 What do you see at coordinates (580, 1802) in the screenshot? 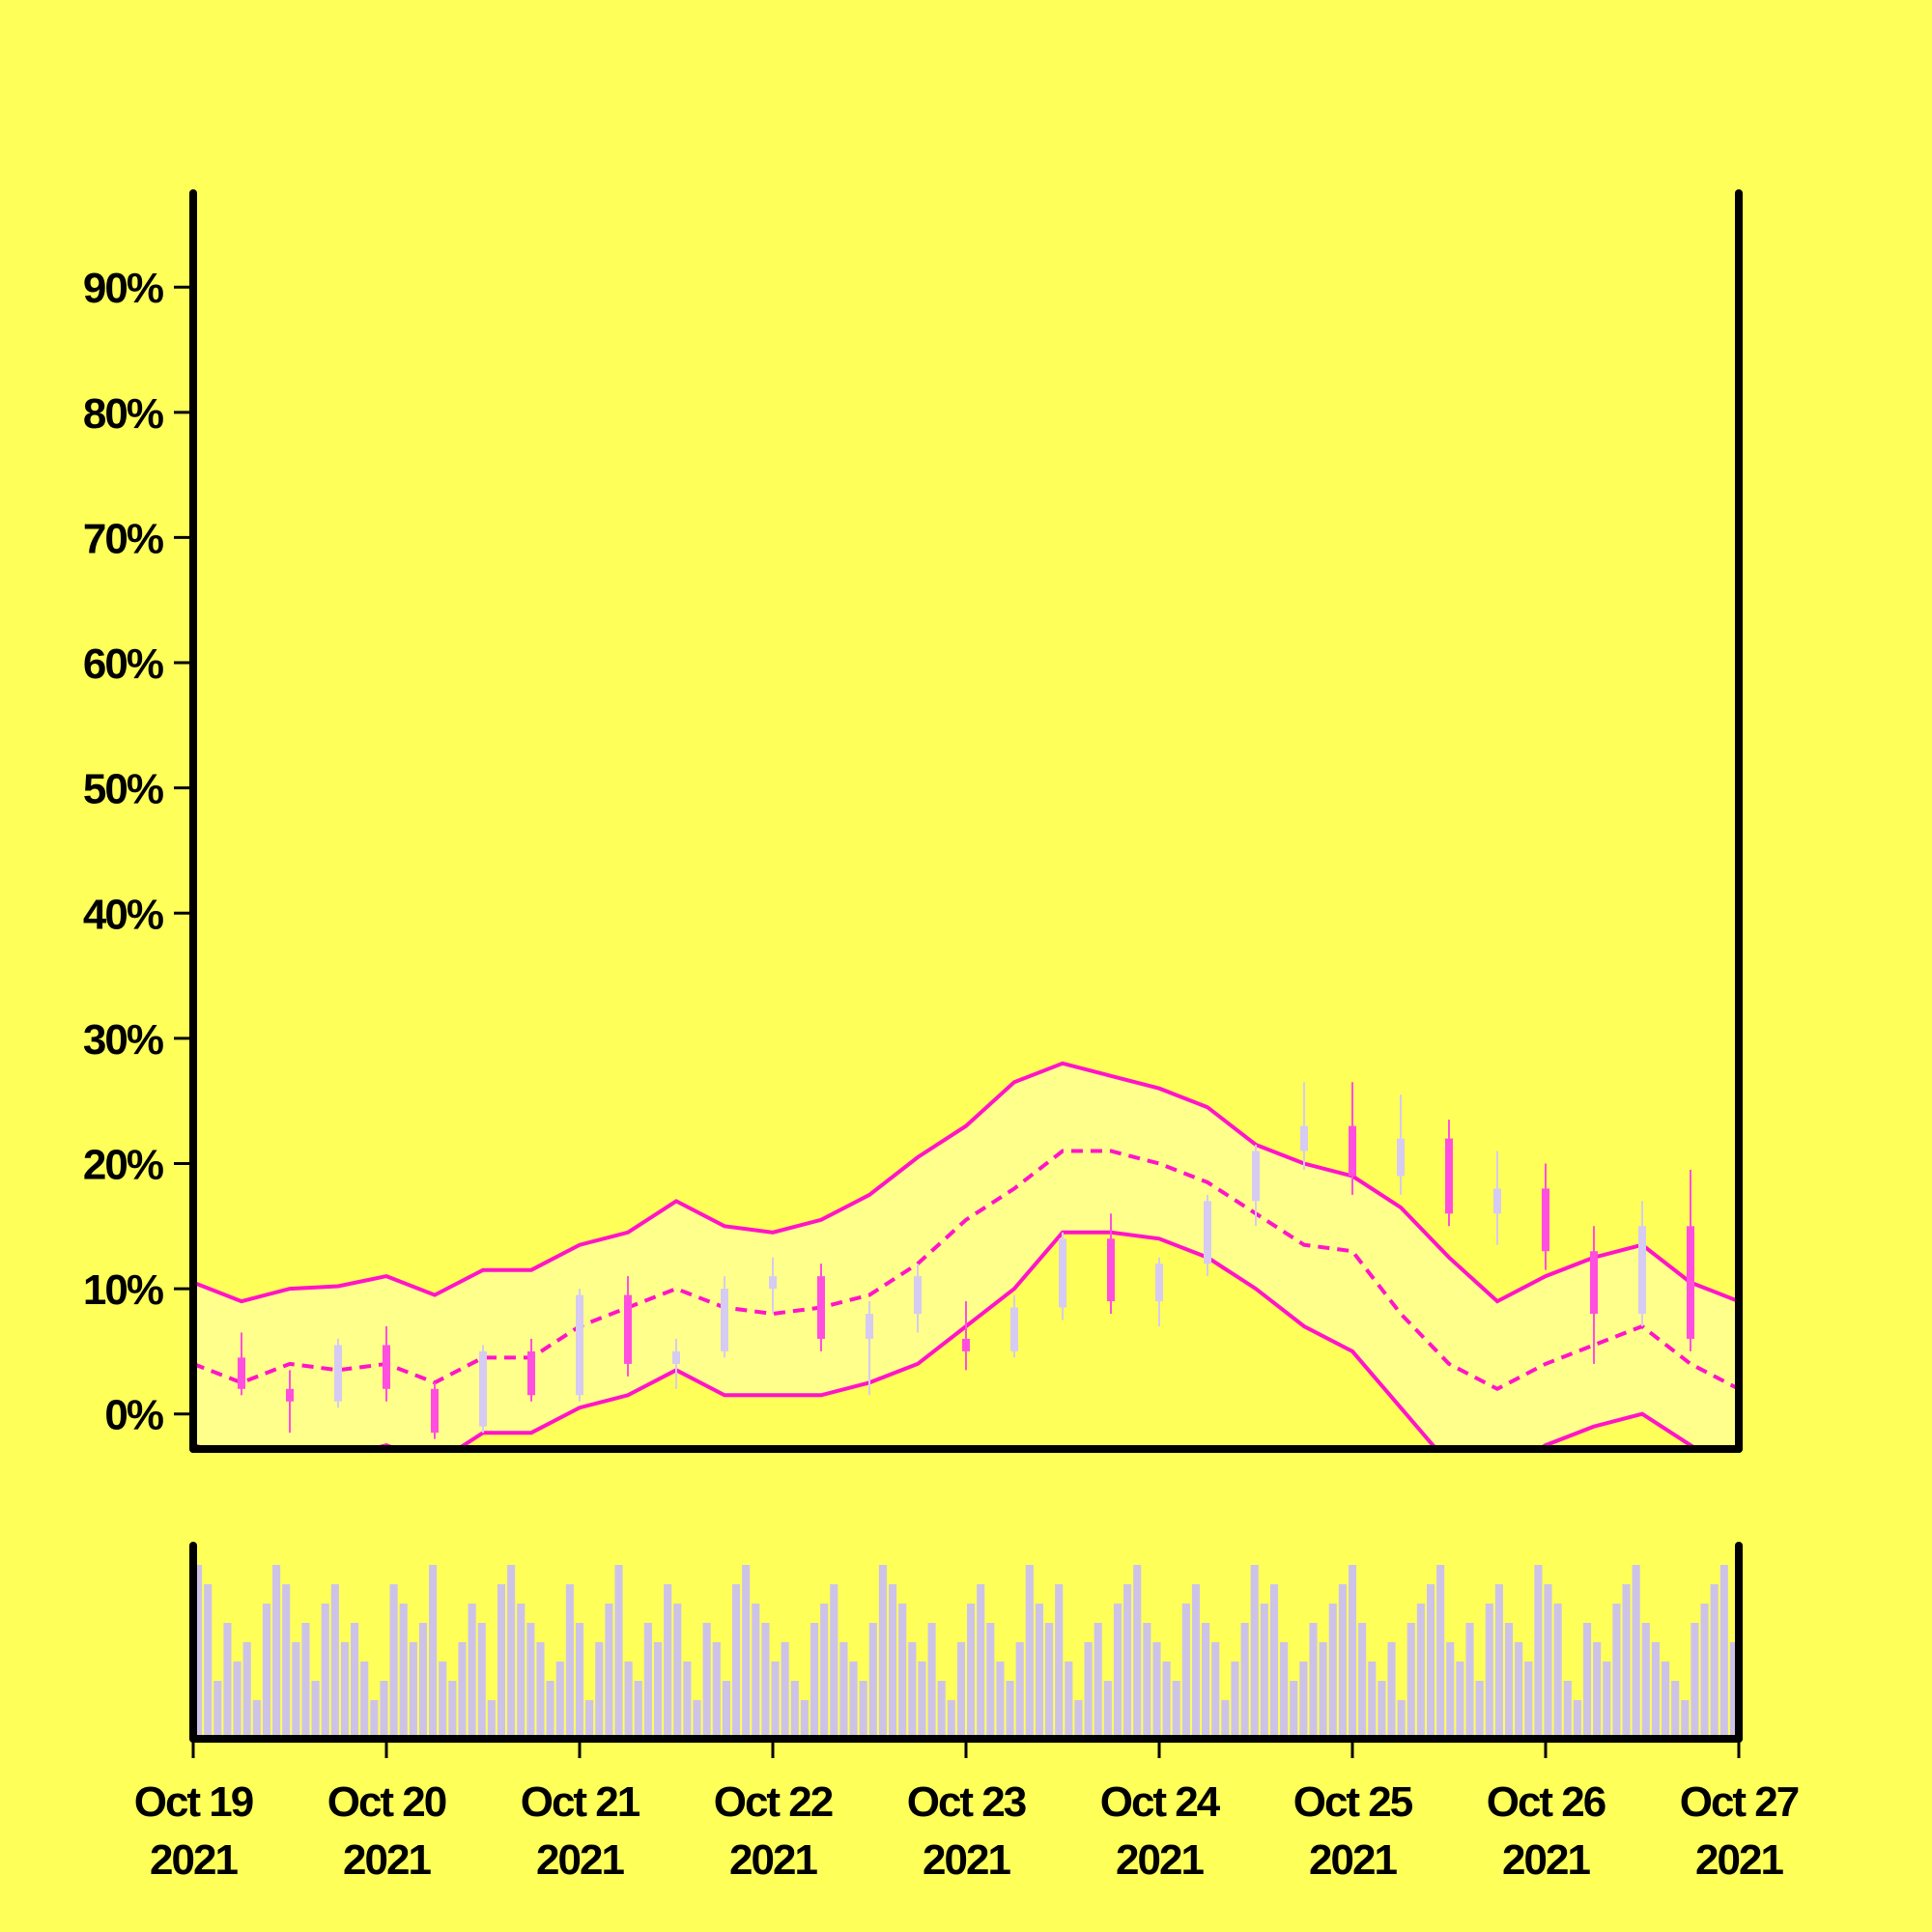
I see `x-tick-label-2-line1: Oct 21` at bounding box center [580, 1802].